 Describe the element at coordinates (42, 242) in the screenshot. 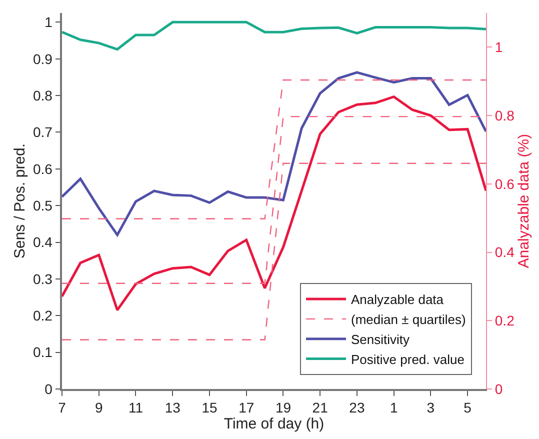

I see `y-tick-label: 0.4` at that location.